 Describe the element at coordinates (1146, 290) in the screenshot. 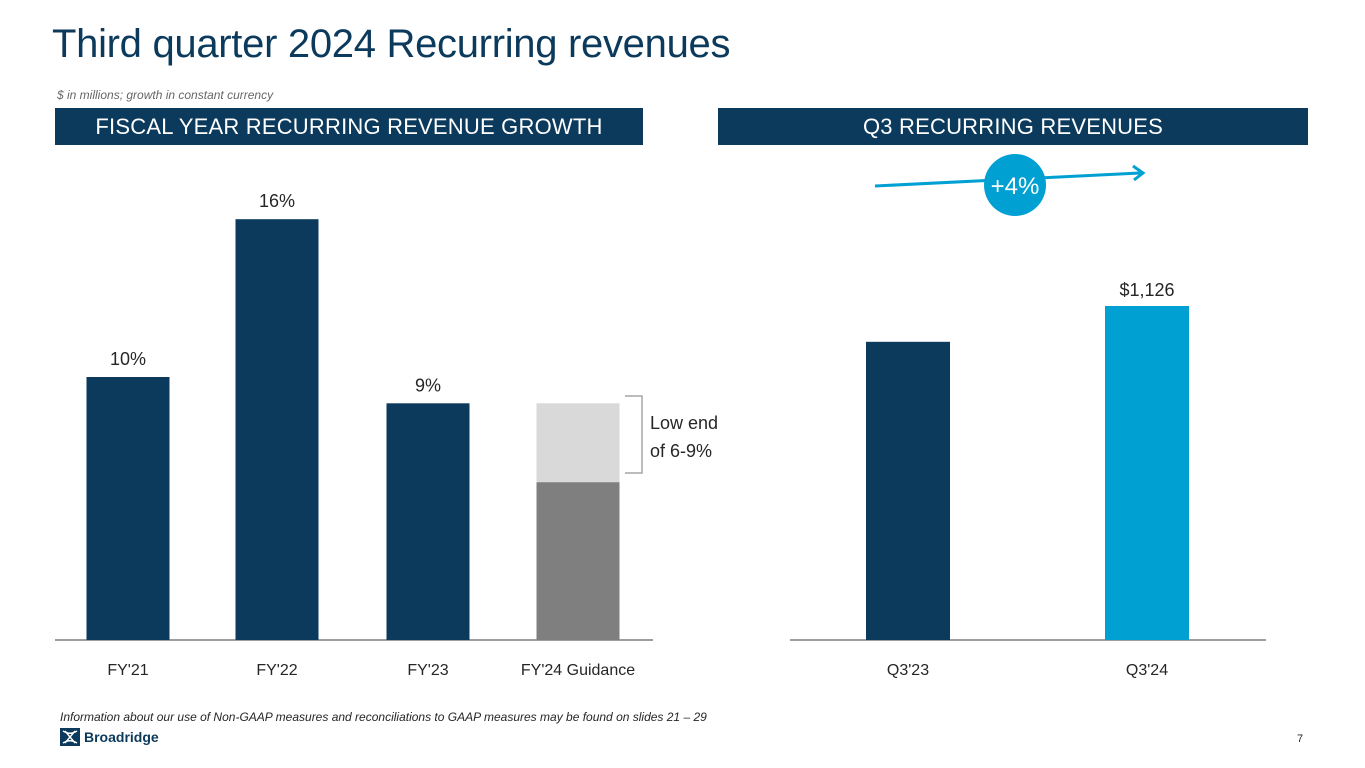

I see `data-label-q3-24: $1,126` at that location.